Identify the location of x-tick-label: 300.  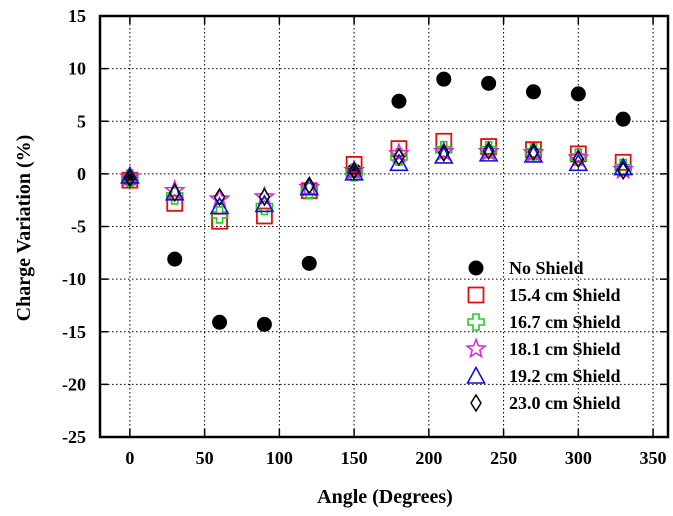
(578, 458).